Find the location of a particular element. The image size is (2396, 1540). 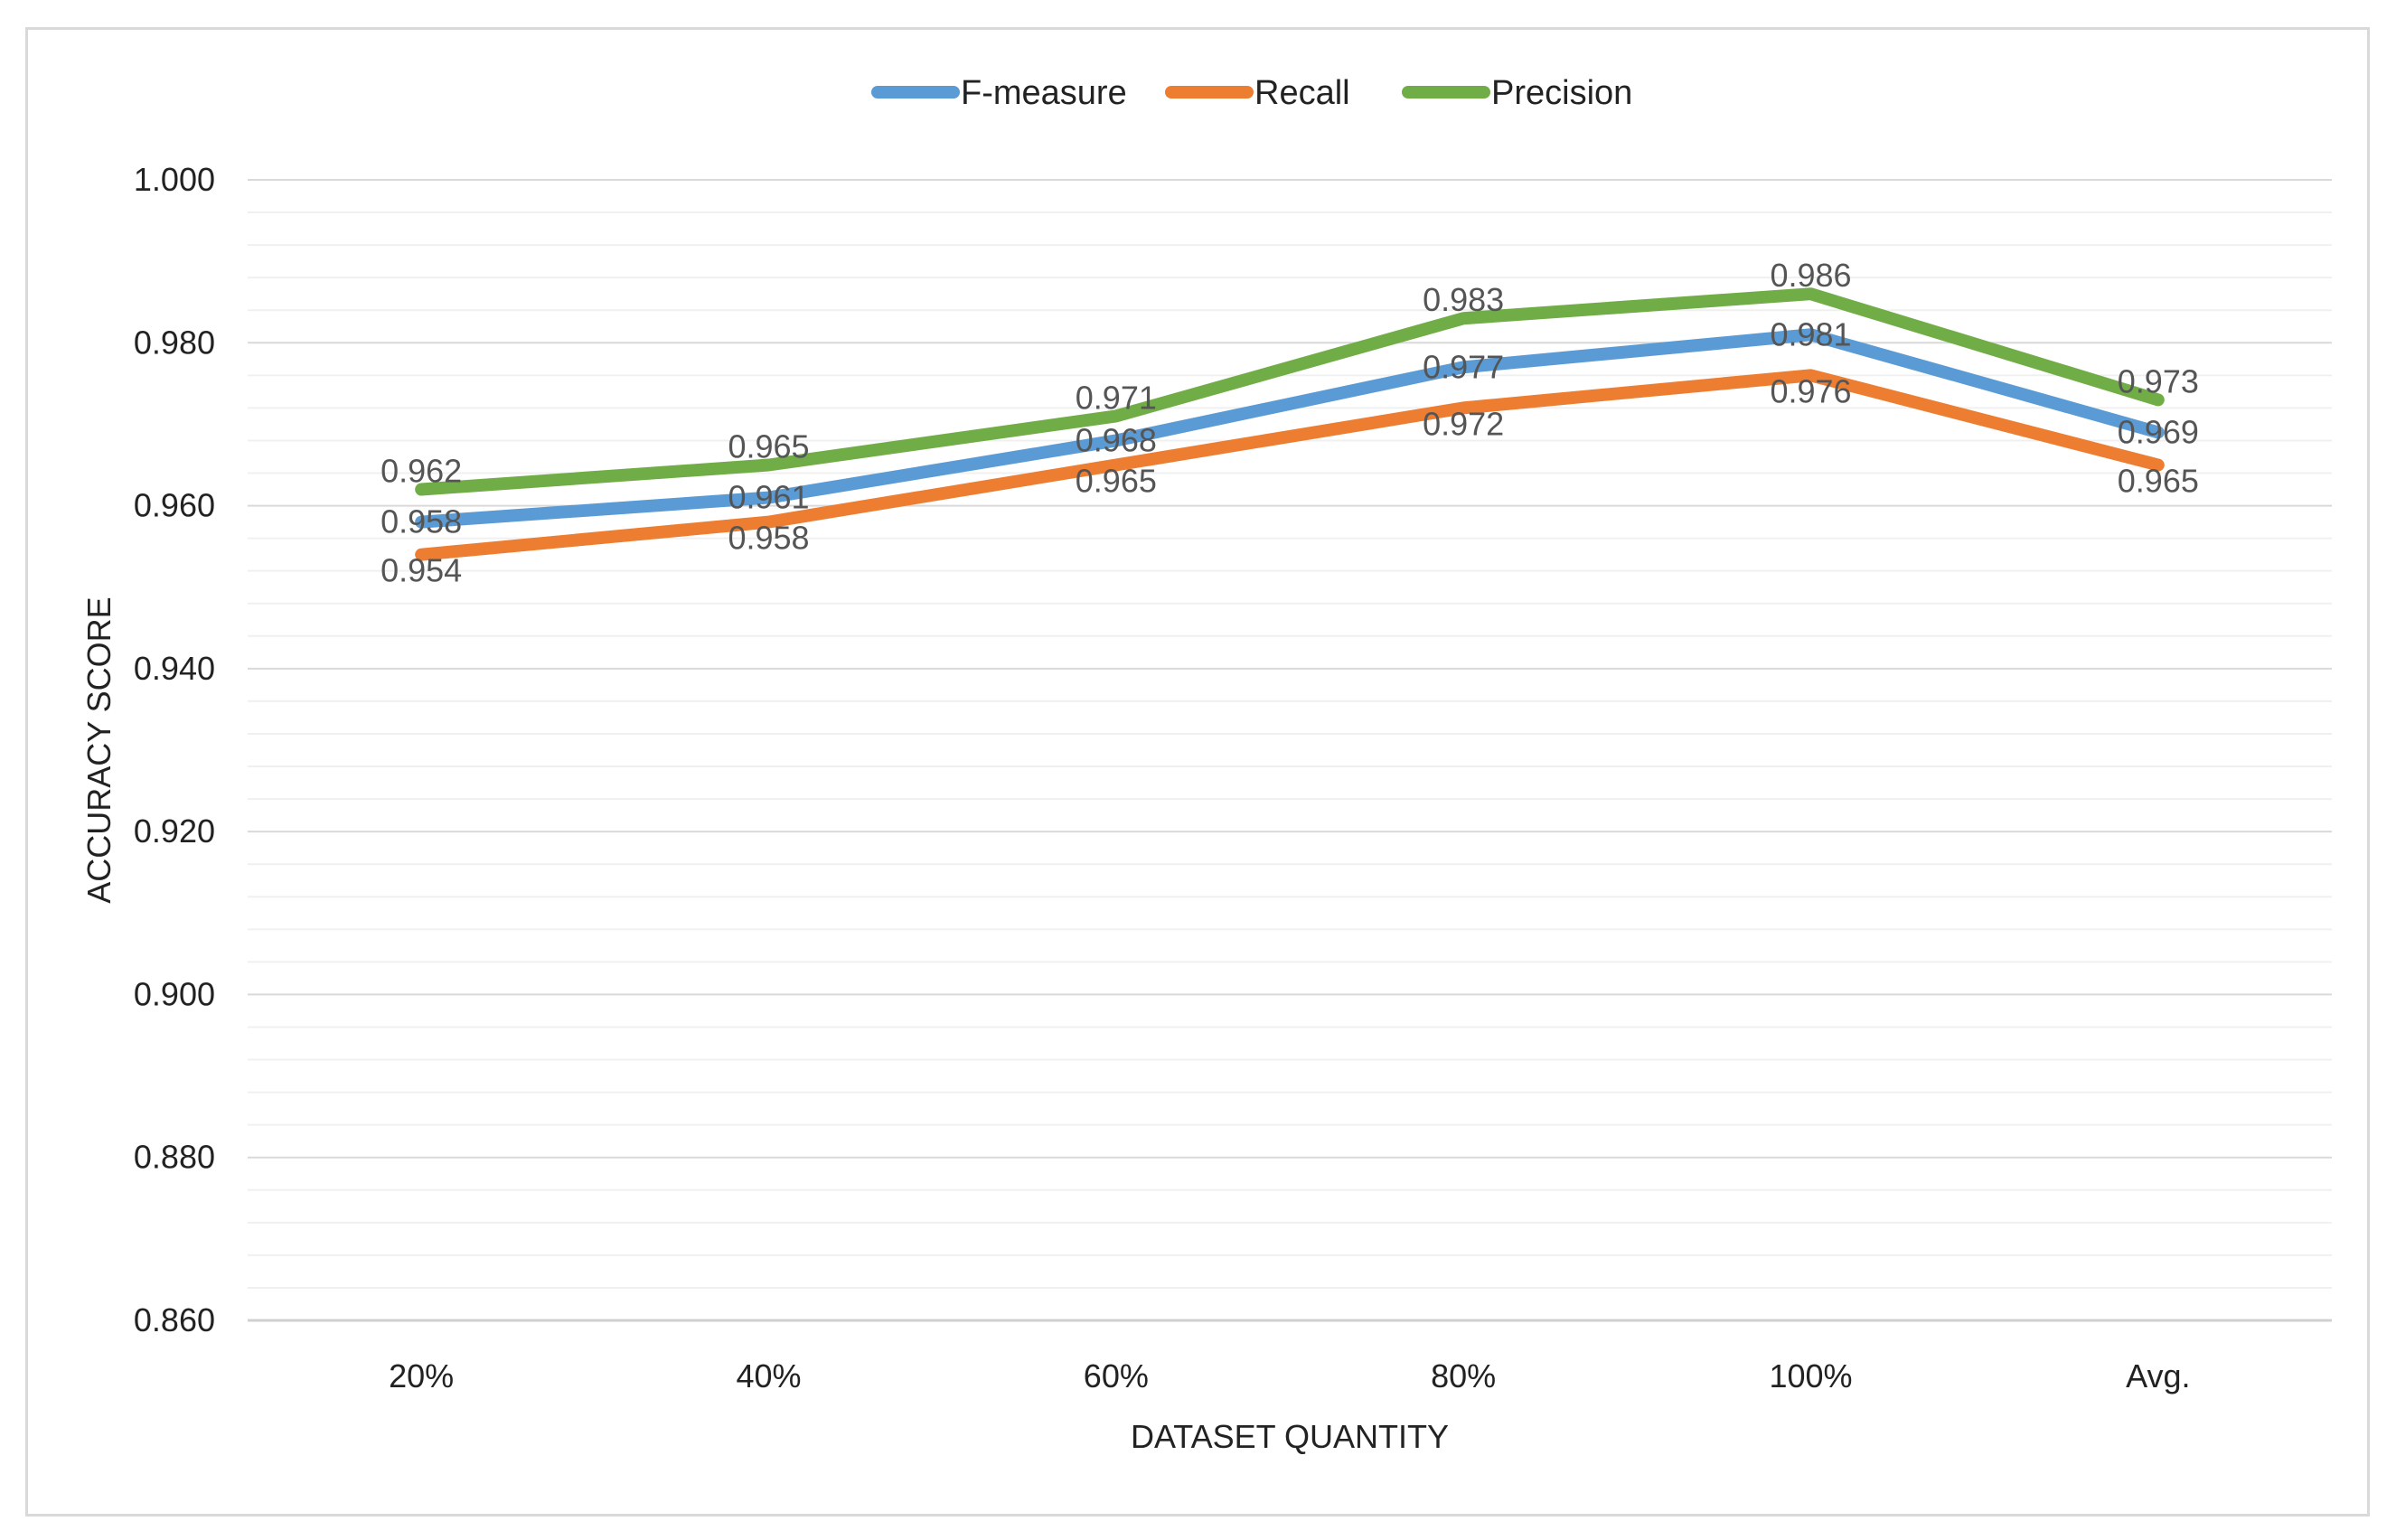

y-tick-label: 0.860 is located at coordinates (174, 1319).